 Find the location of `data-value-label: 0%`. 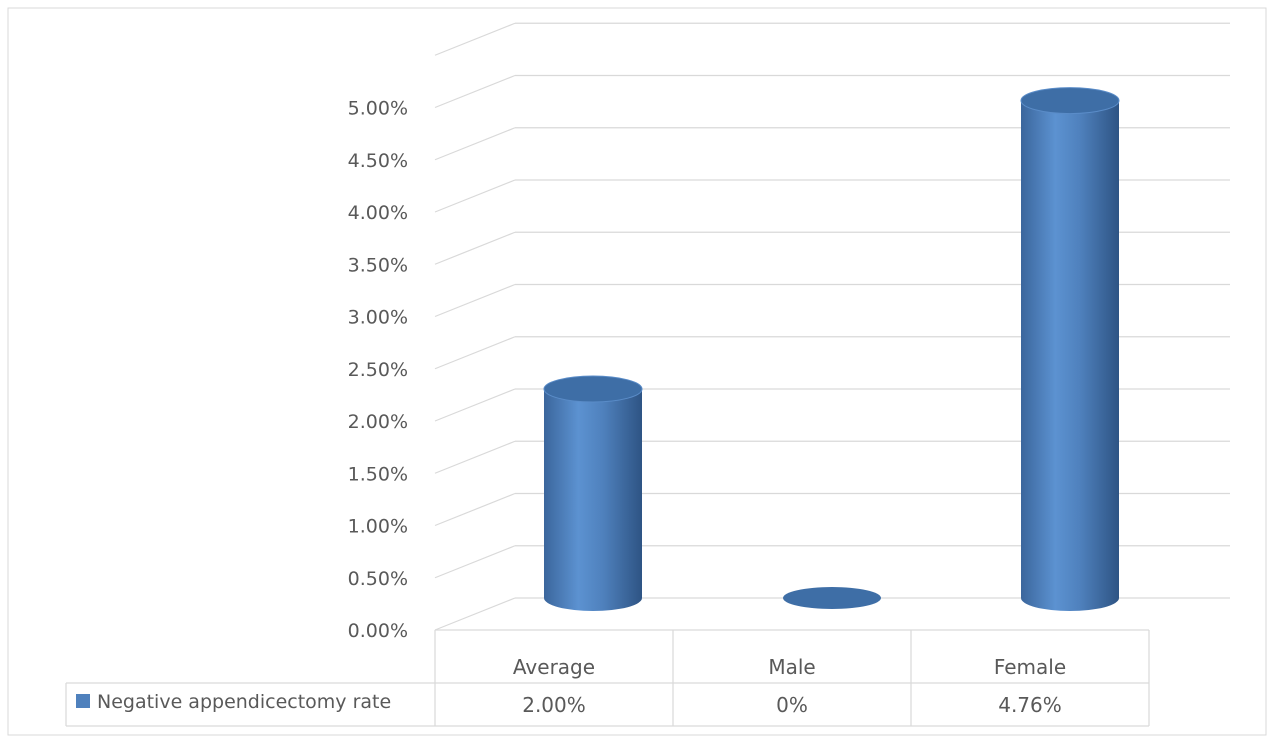

data-value-label: 0% is located at coordinates (792, 705).